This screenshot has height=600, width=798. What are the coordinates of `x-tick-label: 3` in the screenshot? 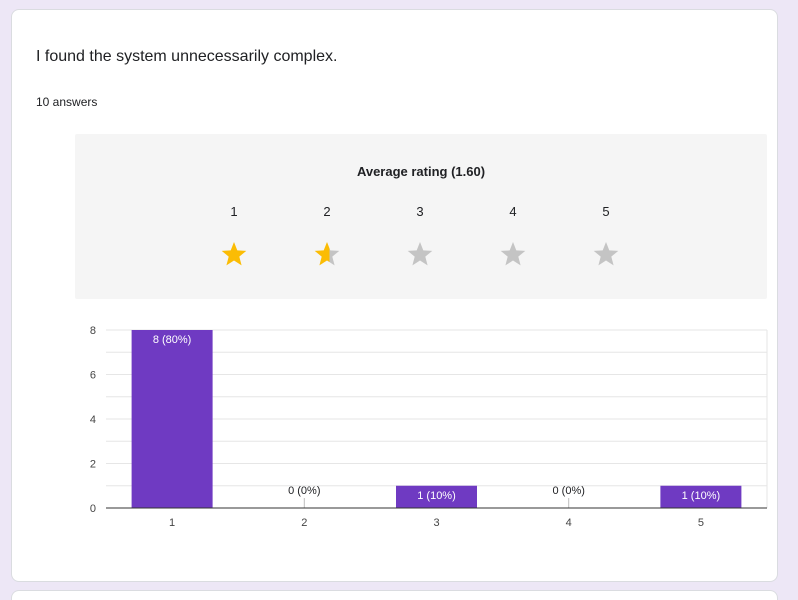 It's located at (436, 523).